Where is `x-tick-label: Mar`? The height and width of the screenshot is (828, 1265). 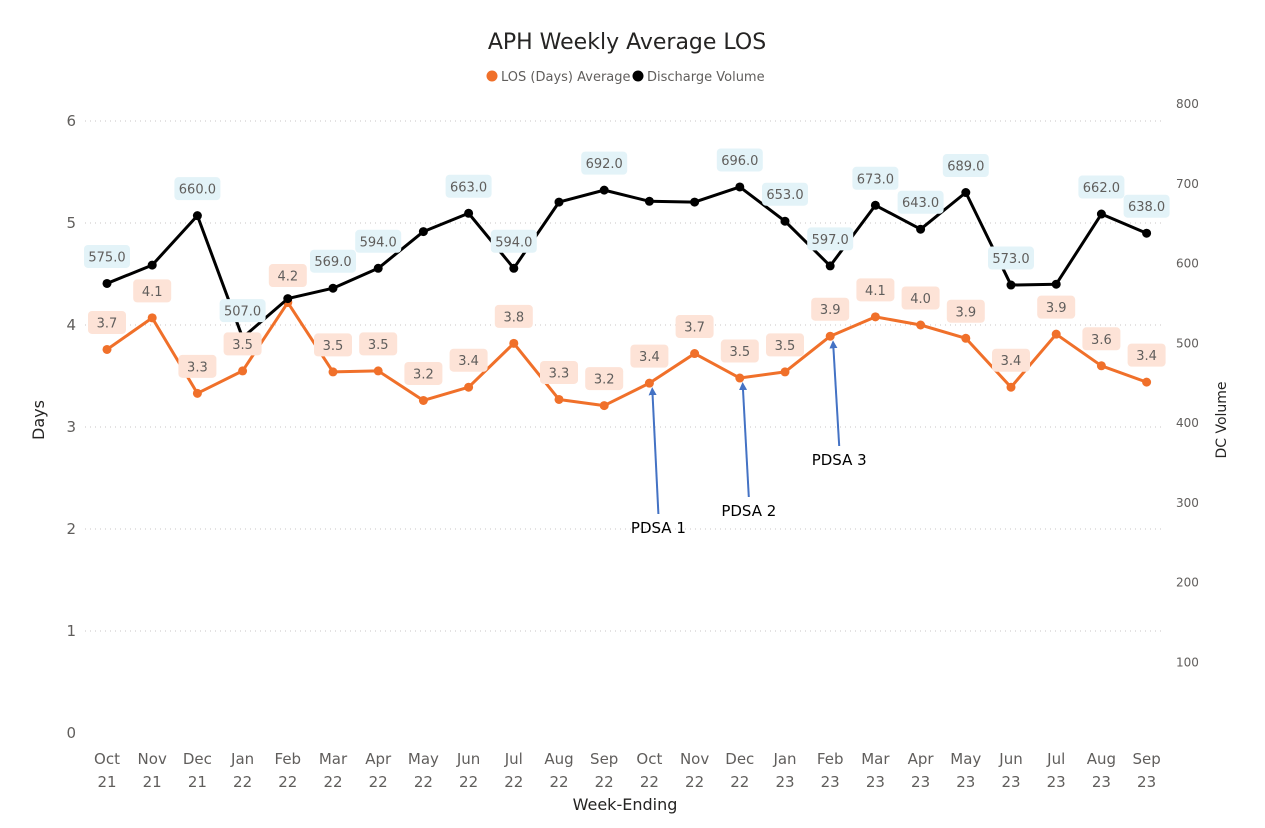 x-tick-label: Mar is located at coordinates (333, 759).